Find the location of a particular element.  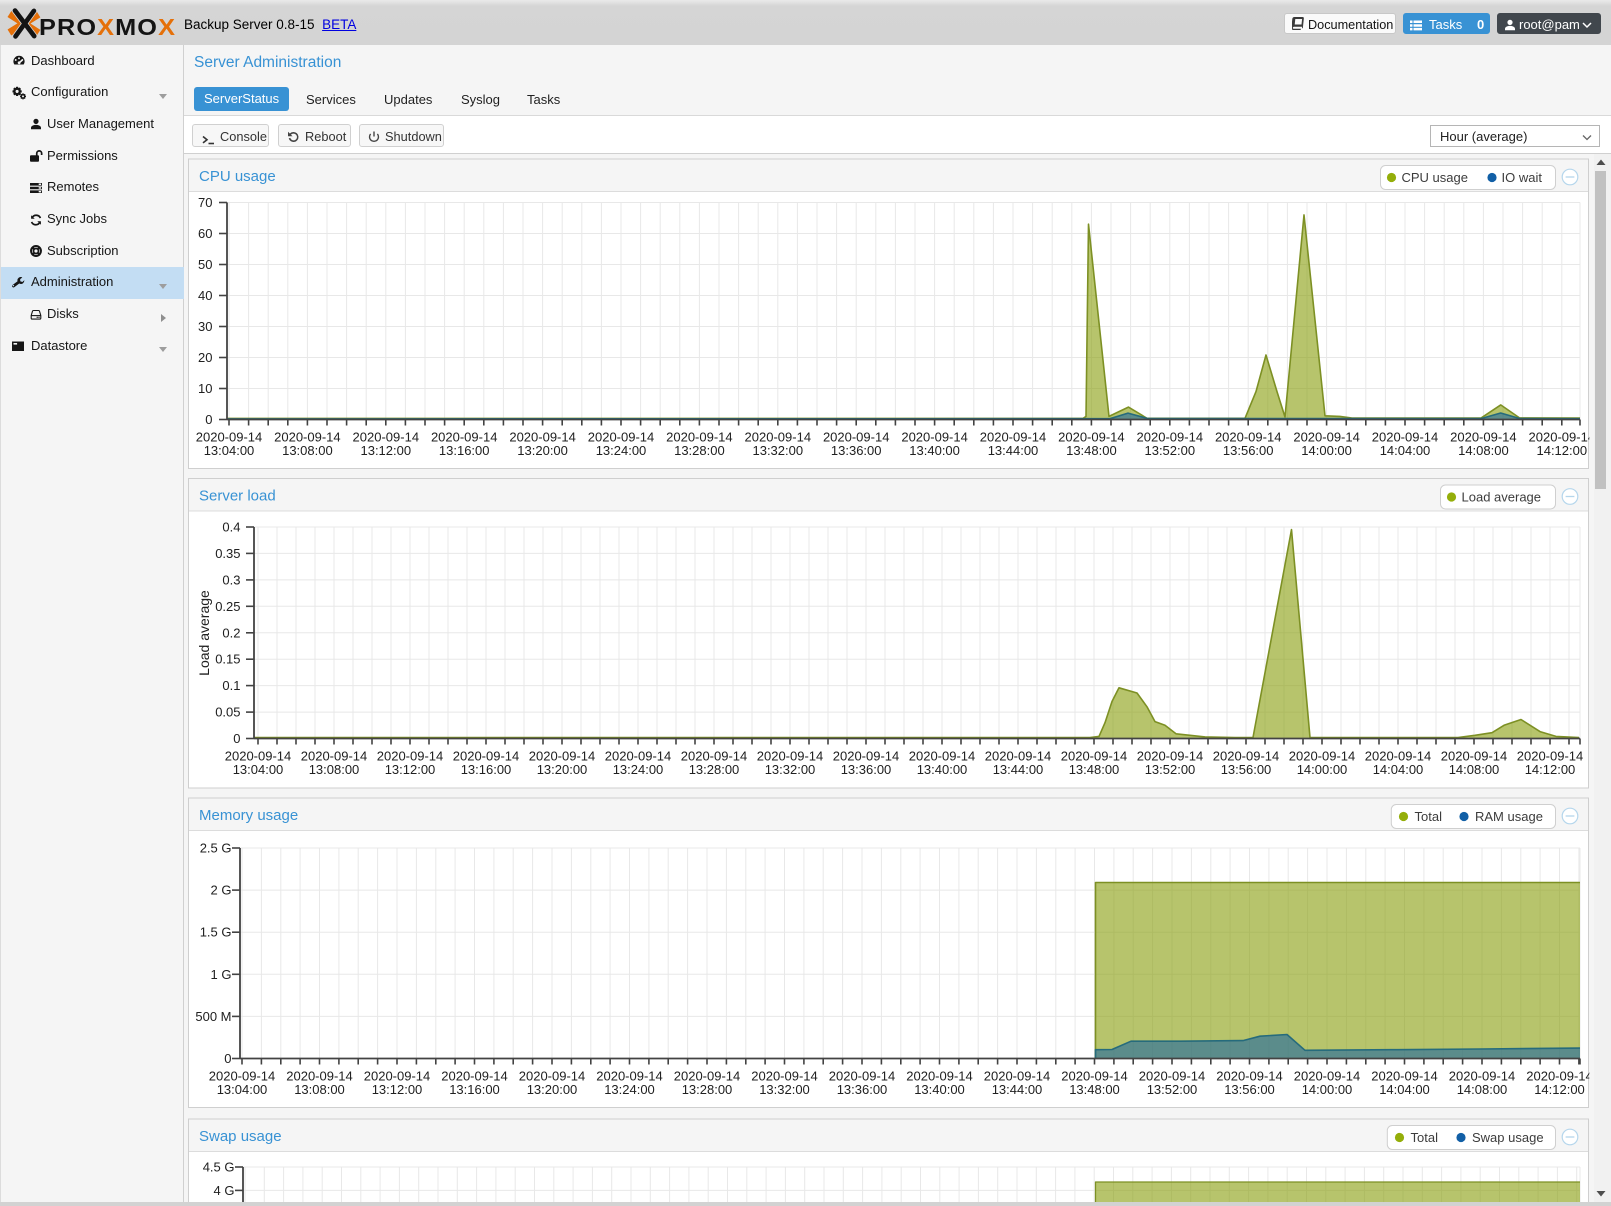

svg-text: IO wait is located at coordinates (1522, 177).